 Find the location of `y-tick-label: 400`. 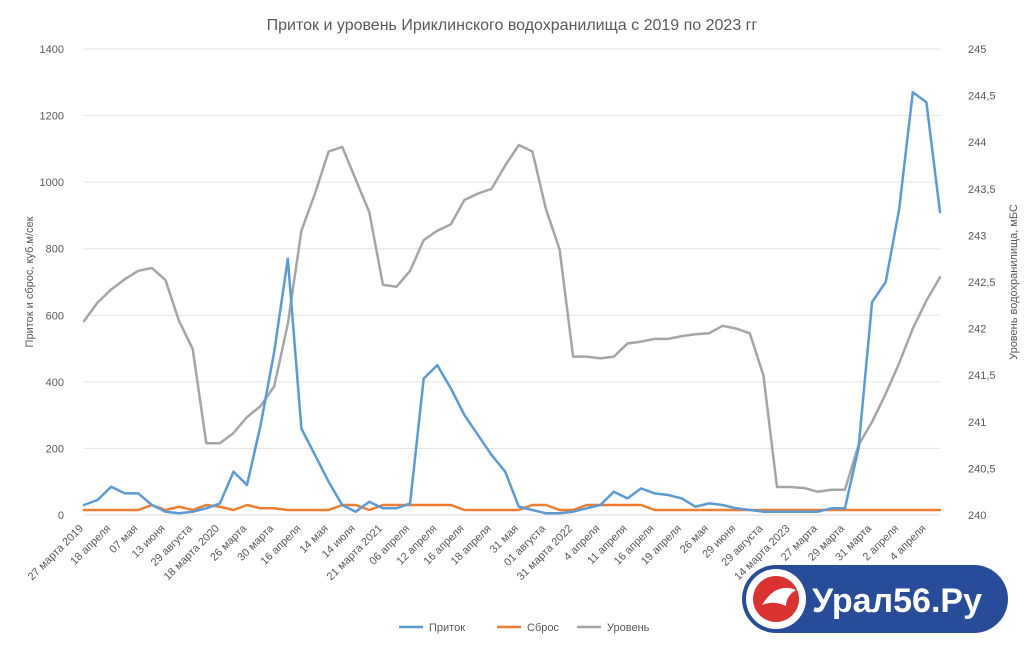

y-tick-label: 400 is located at coordinates (55, 383).